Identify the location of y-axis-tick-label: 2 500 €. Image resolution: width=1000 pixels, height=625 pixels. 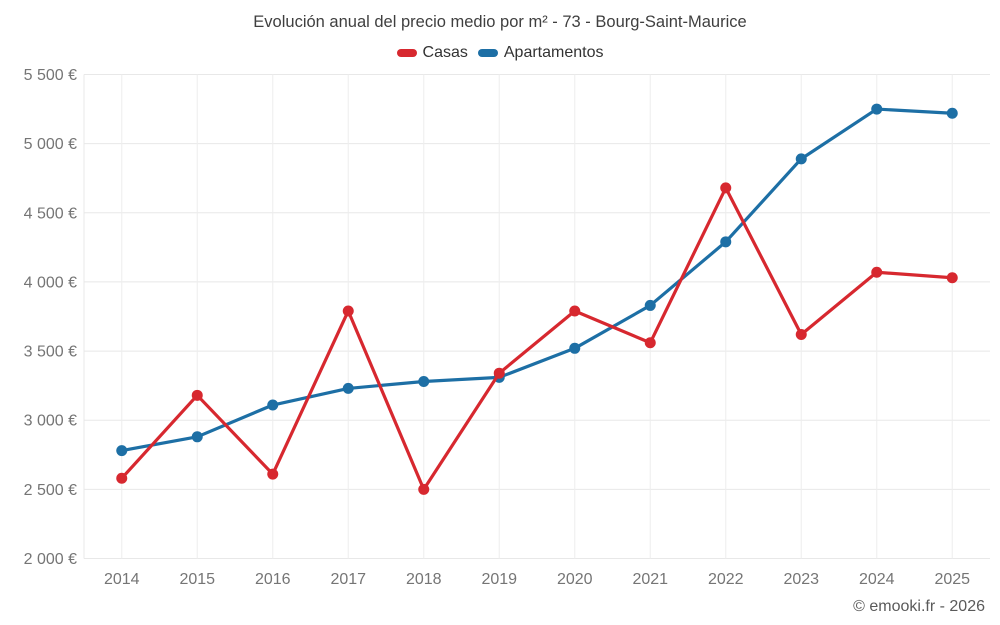
(50, 490).